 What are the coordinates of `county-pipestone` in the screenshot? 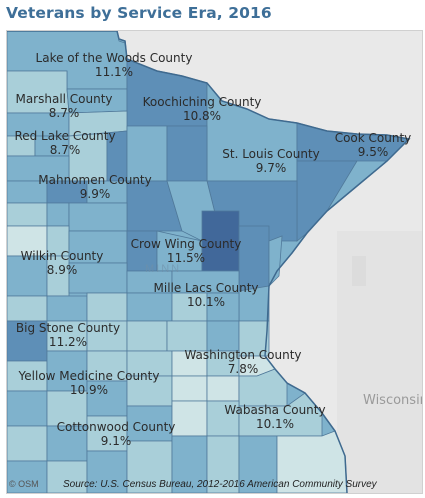 It's located at (27, 476).